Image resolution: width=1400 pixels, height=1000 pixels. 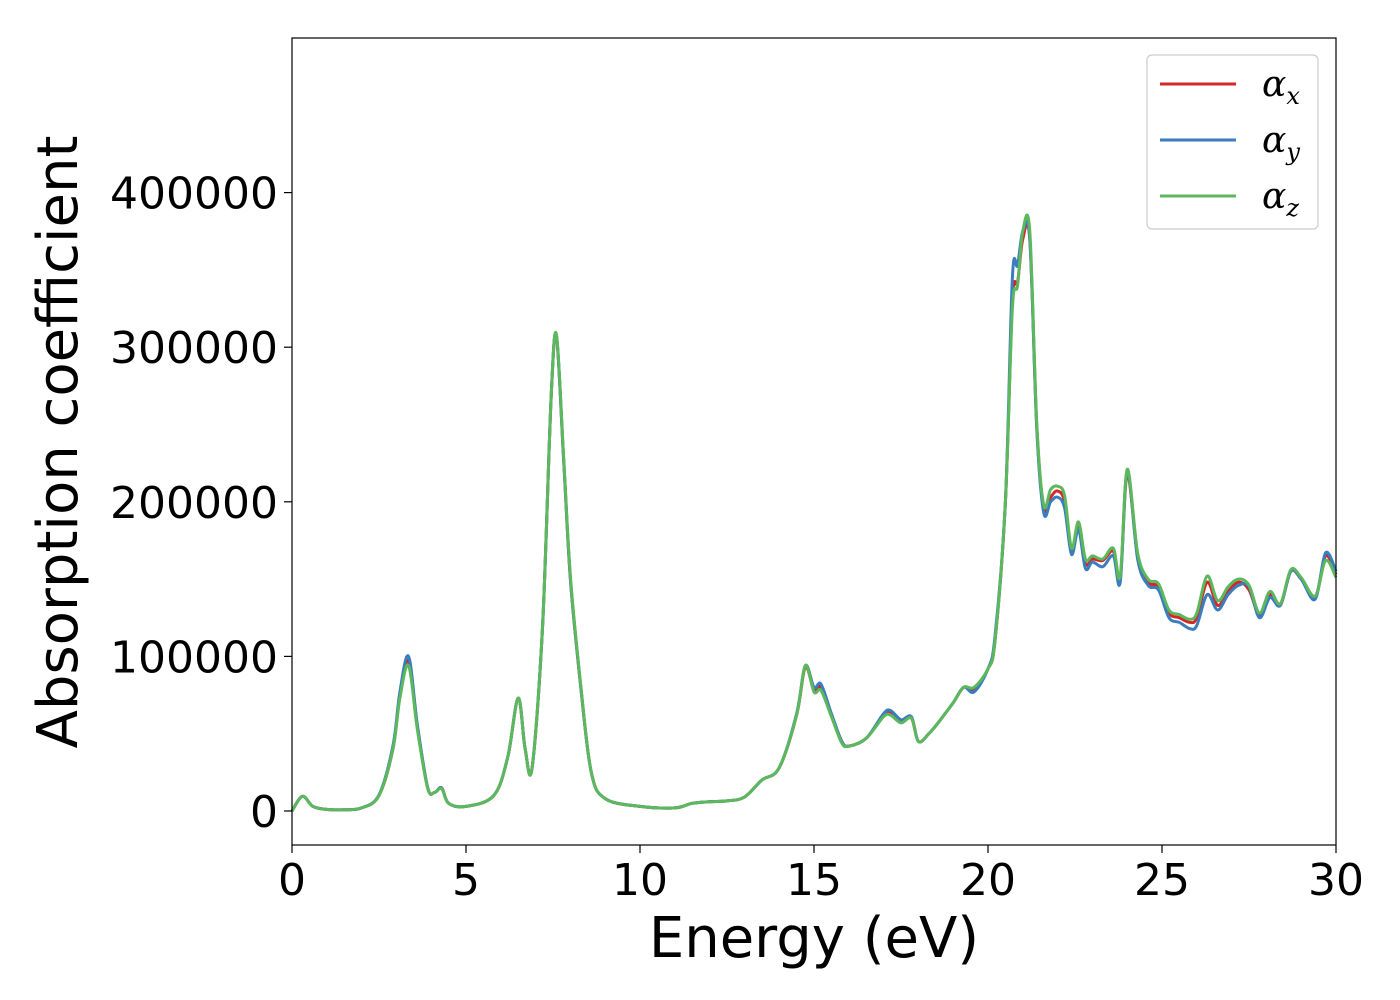 What do you see at coordinates (292, 880) in the screenshot?
I see `x-tick-label: 0` at bounding box center [292, 880].